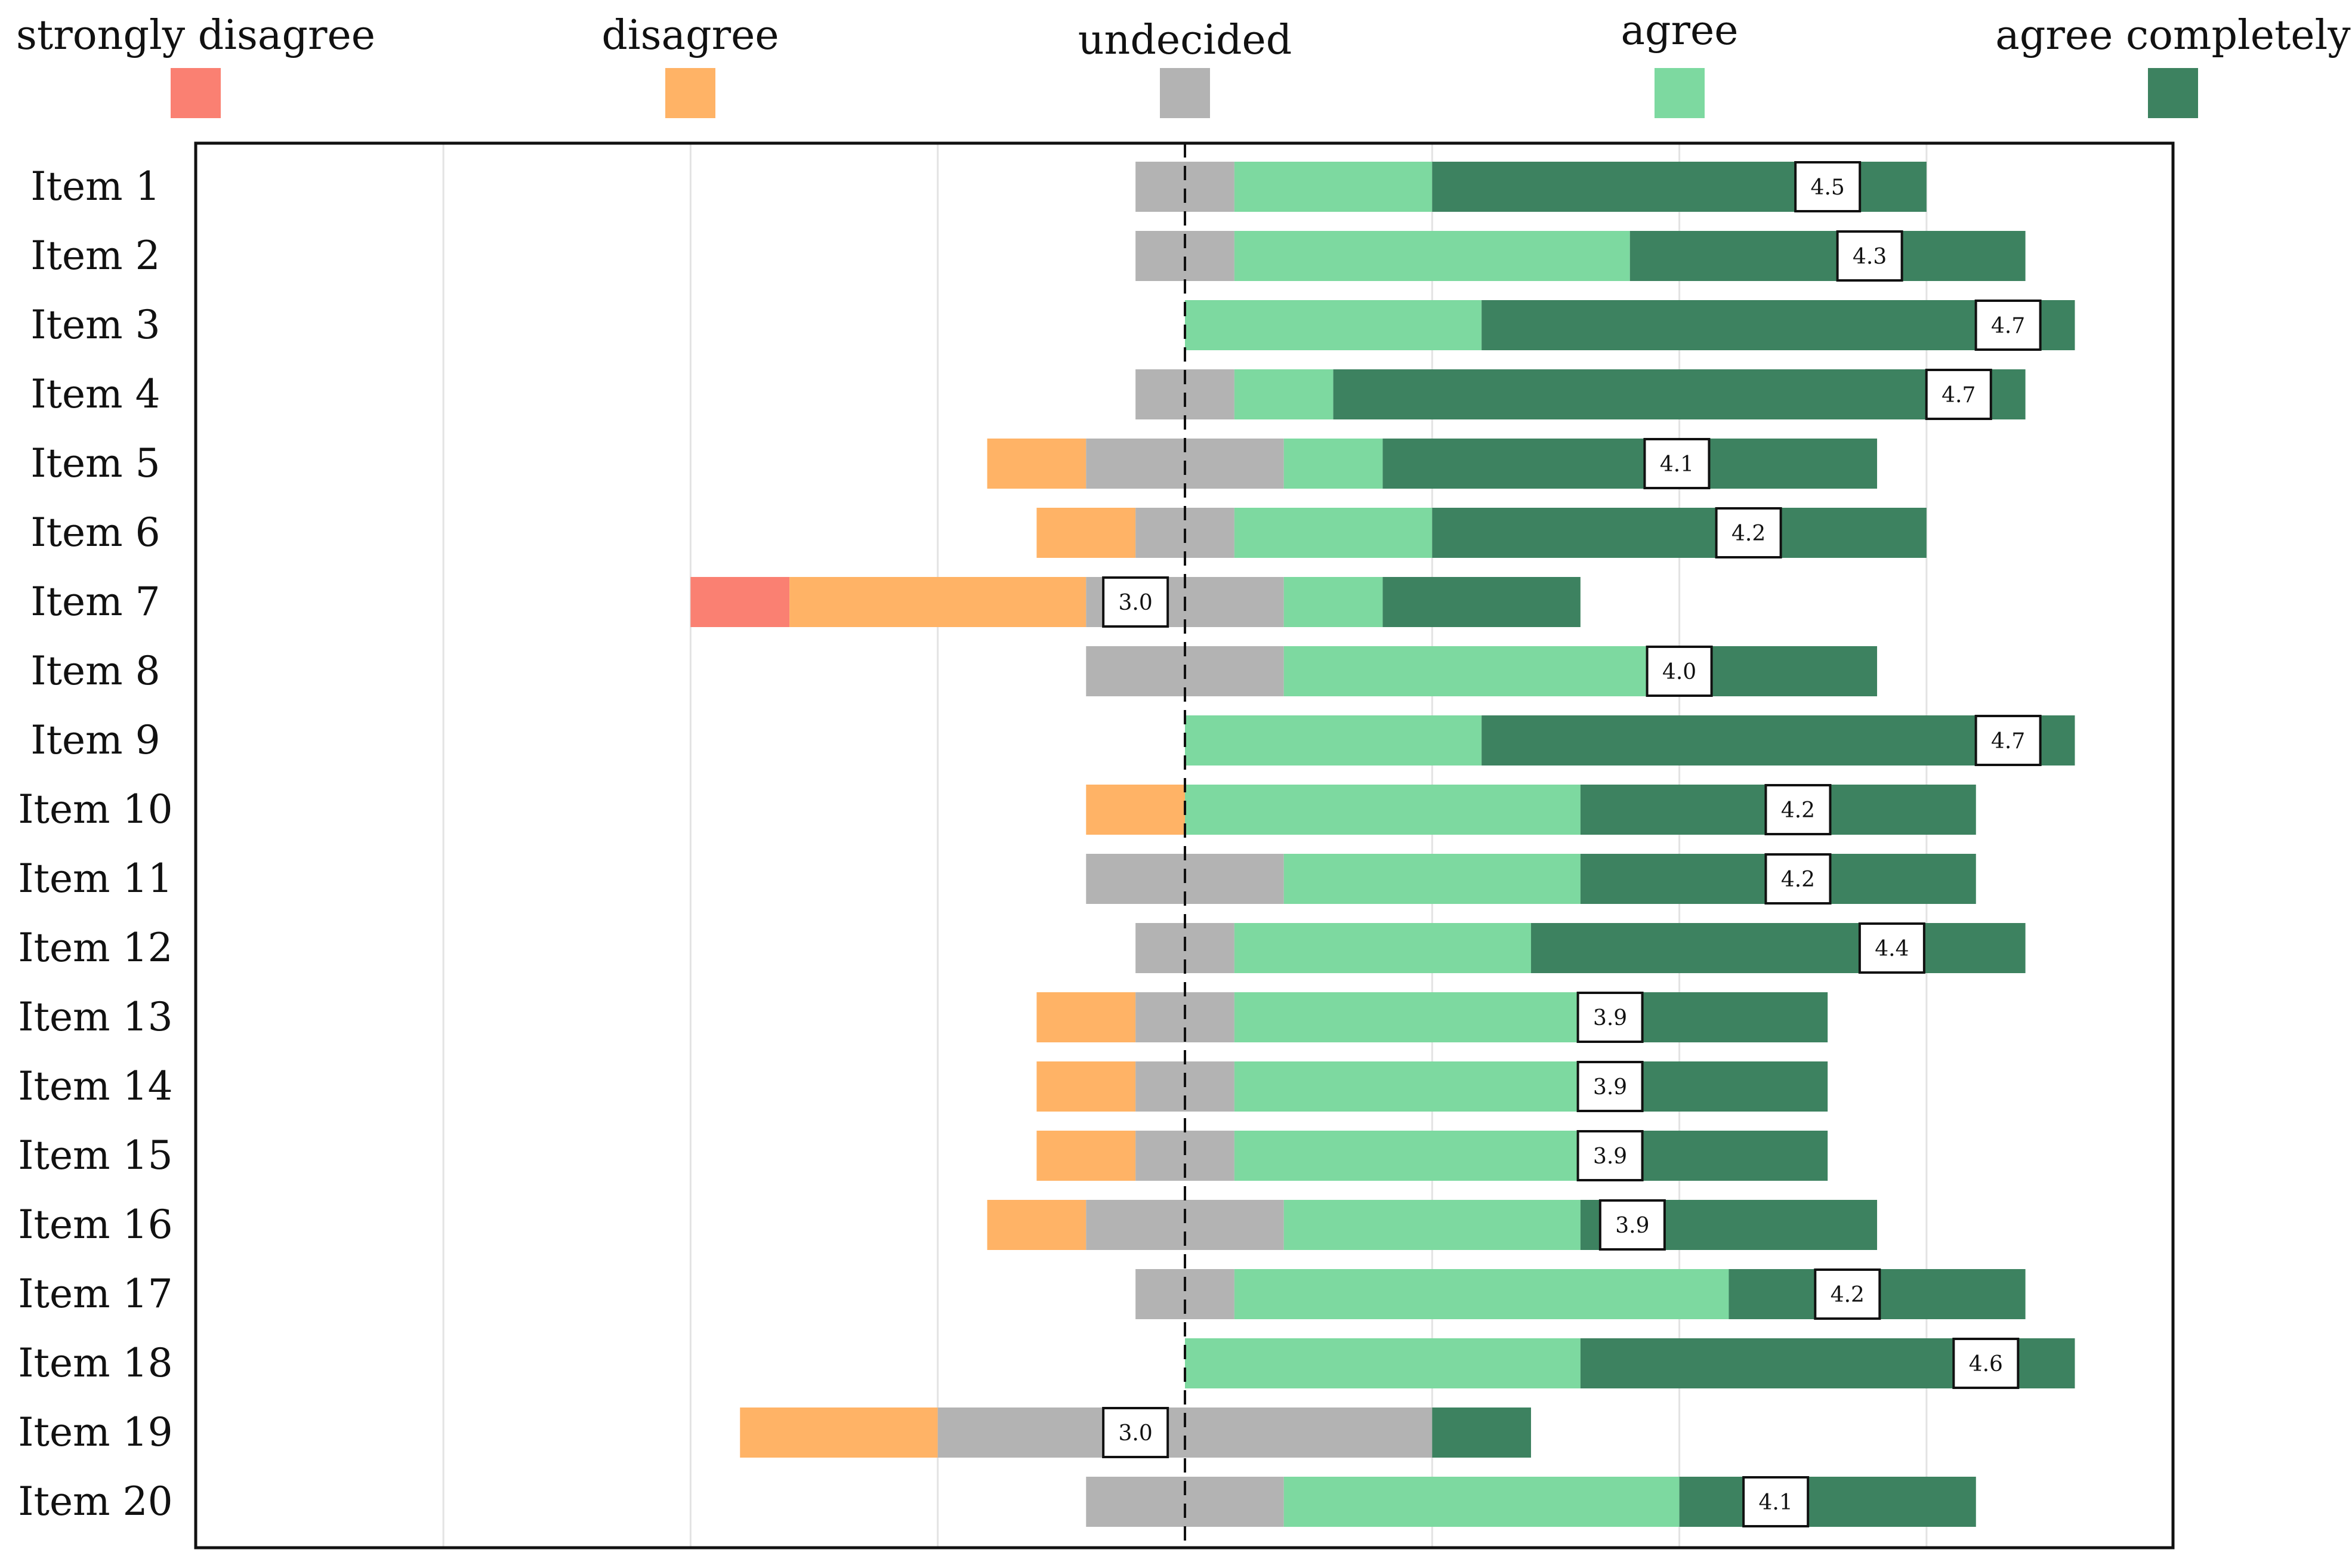  What do you see at coordinates (95, 671) in the screenshot?
I see `item-label: Item 8` at bounding box center [95, 671].